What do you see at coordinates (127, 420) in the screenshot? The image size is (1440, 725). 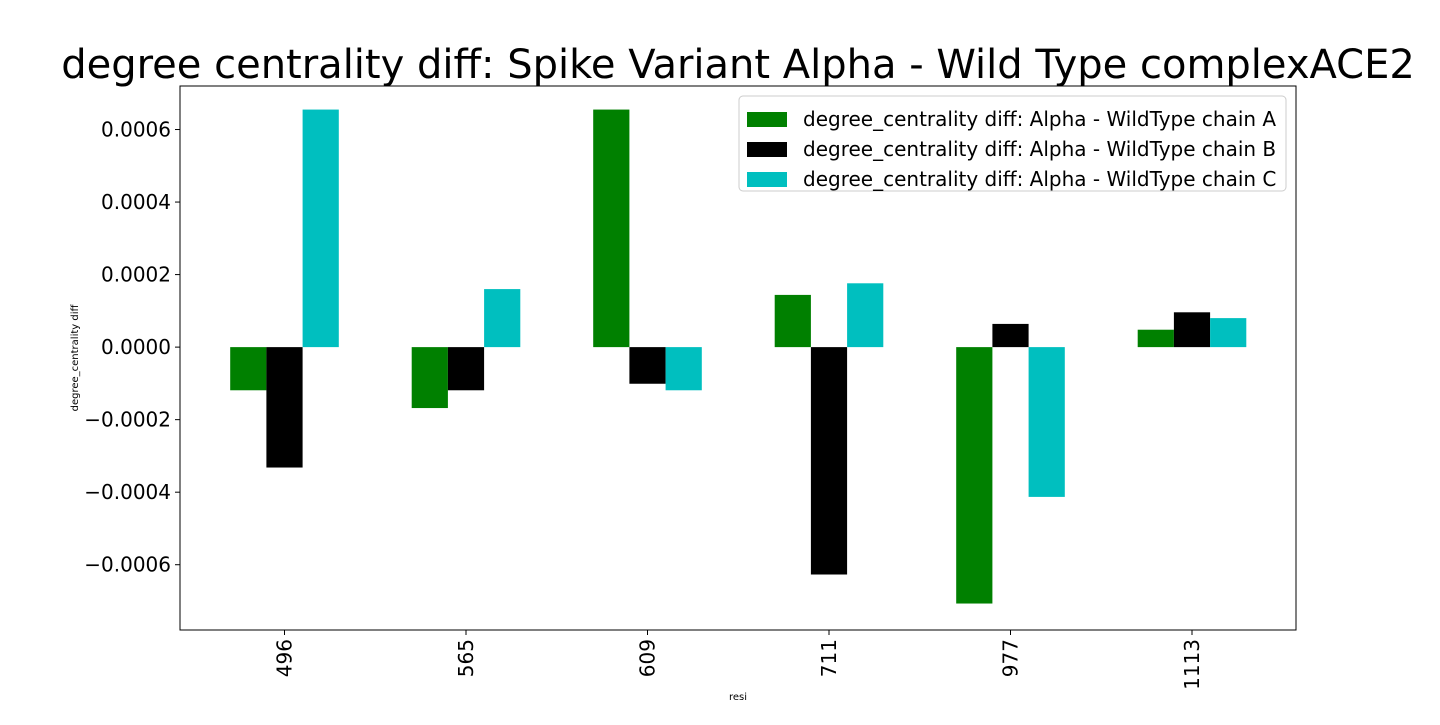 I see `y-tick-label: −0.0002` at bounding box center [127, 420].